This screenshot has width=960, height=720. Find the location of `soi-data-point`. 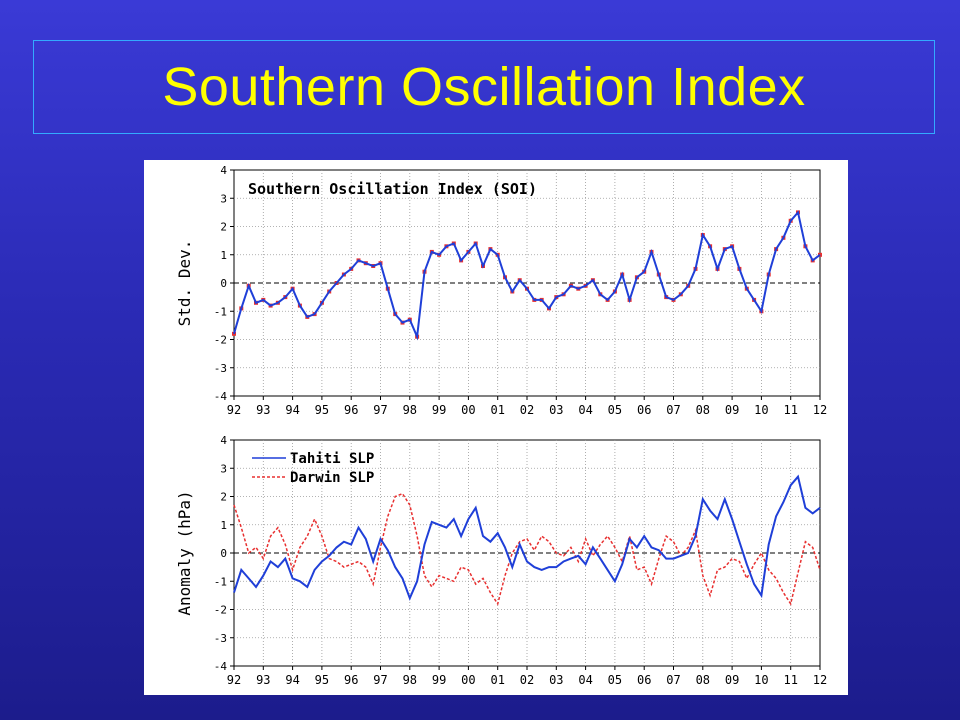

soi-data-point is located at coordinates (820, 254).